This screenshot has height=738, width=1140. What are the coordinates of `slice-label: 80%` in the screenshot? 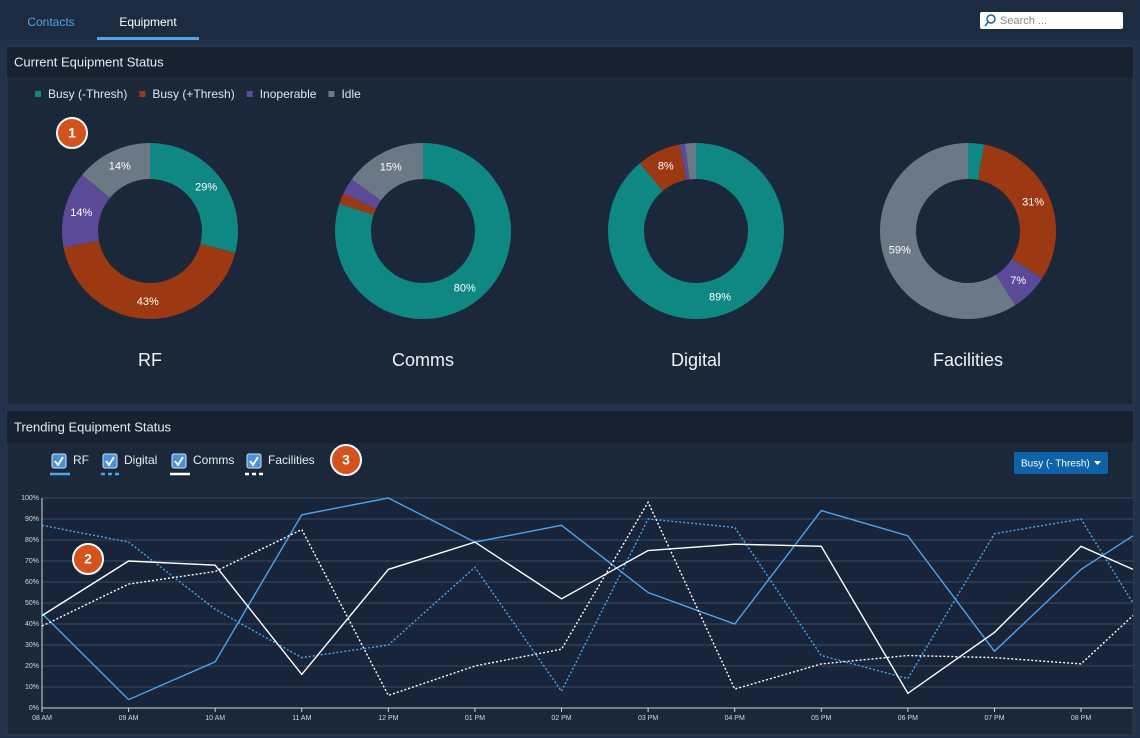 It's located at (465, 288).